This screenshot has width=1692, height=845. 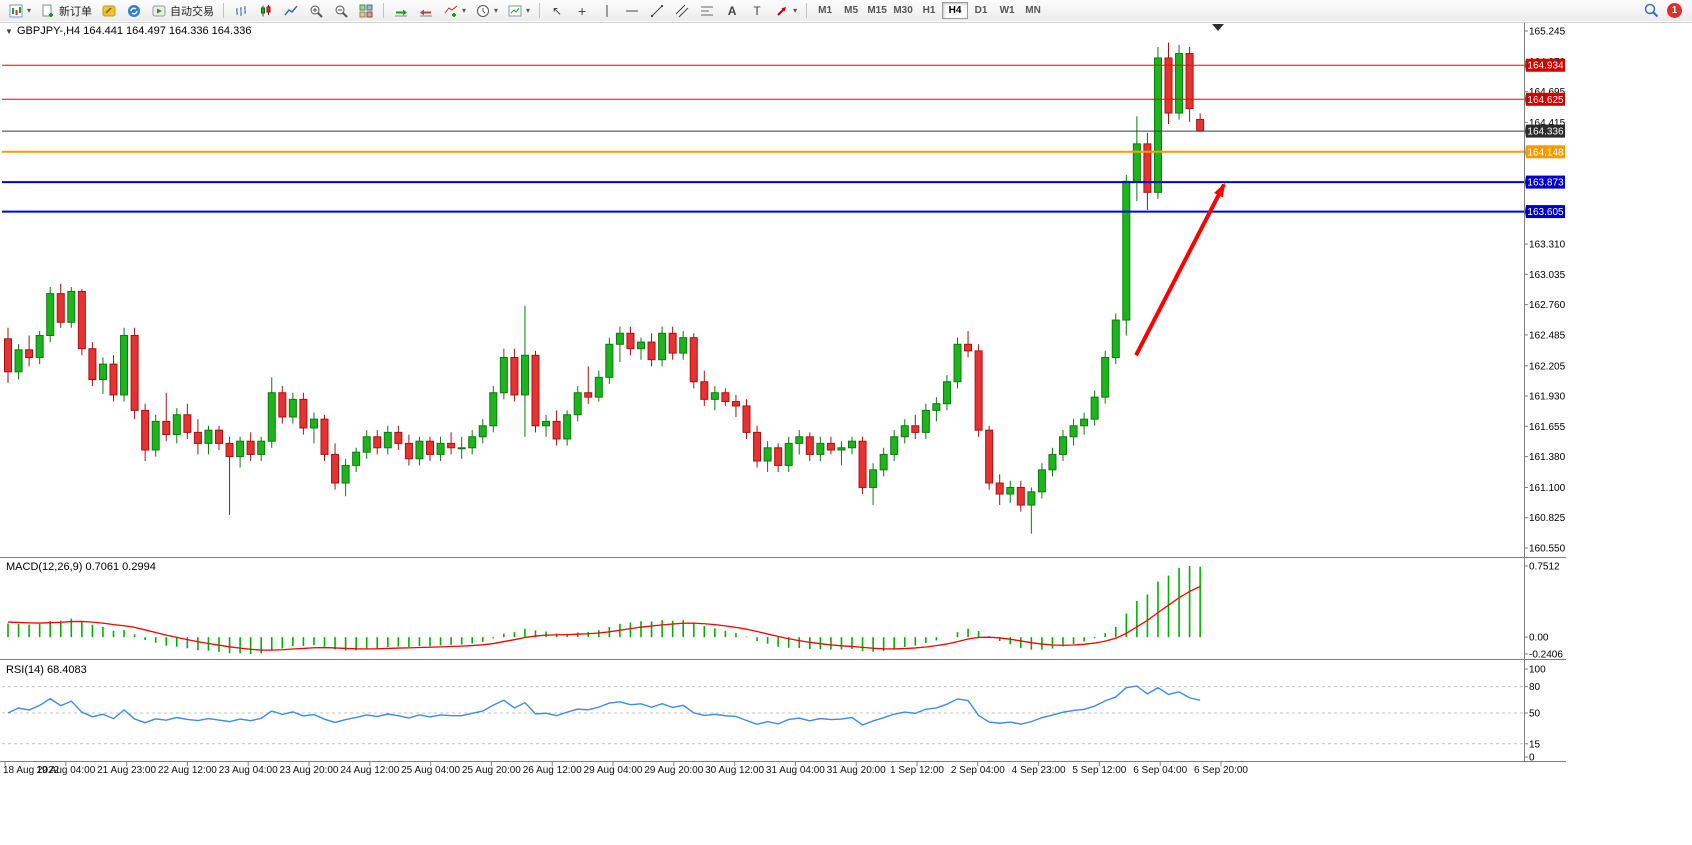 What do you see at coordinates (1221, 770) in the screenshot?
I see `time-tick-label: 6 Sep 20:00` at bounding box center [1221, 770].